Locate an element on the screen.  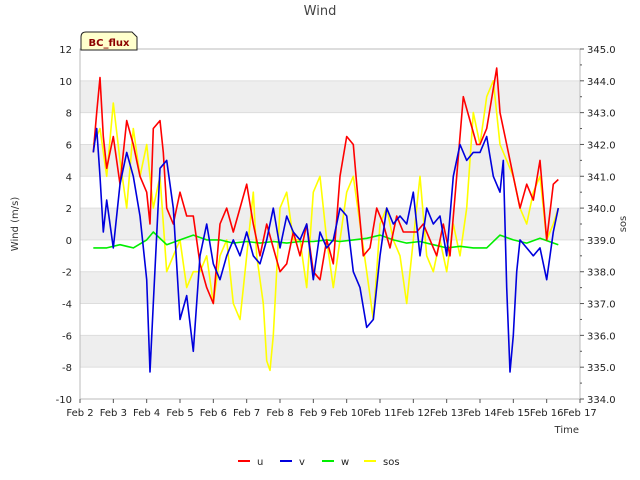
badge: BC_flux is located at coordinates (109, 41).